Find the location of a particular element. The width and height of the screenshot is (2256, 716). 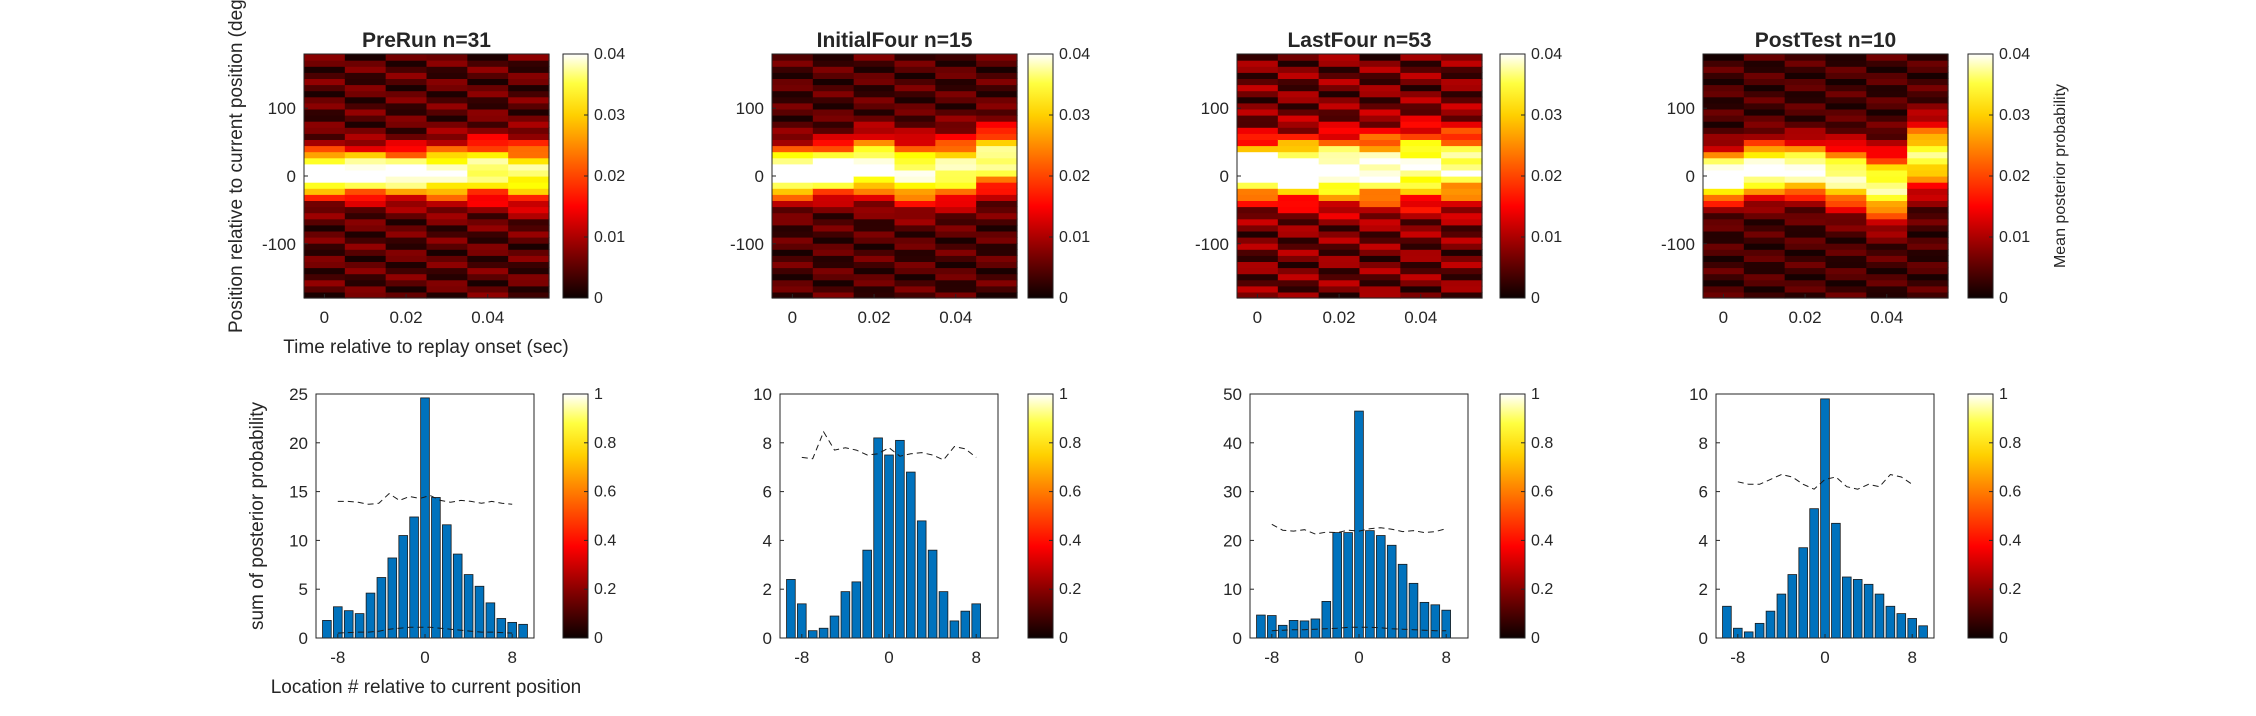

y-tick-label: -100 is located at coordinates (279, 244).